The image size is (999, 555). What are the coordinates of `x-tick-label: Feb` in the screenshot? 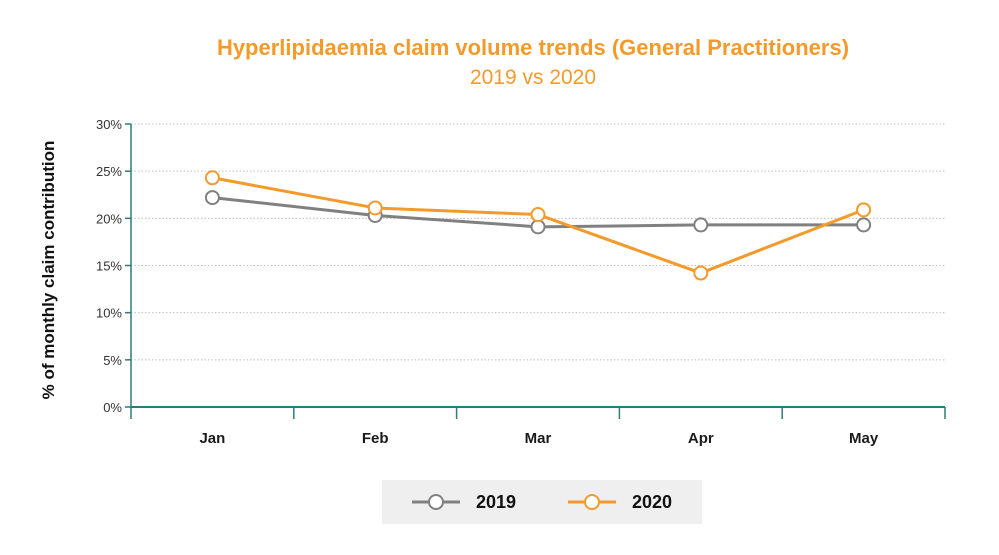 It's located at (375, 438).